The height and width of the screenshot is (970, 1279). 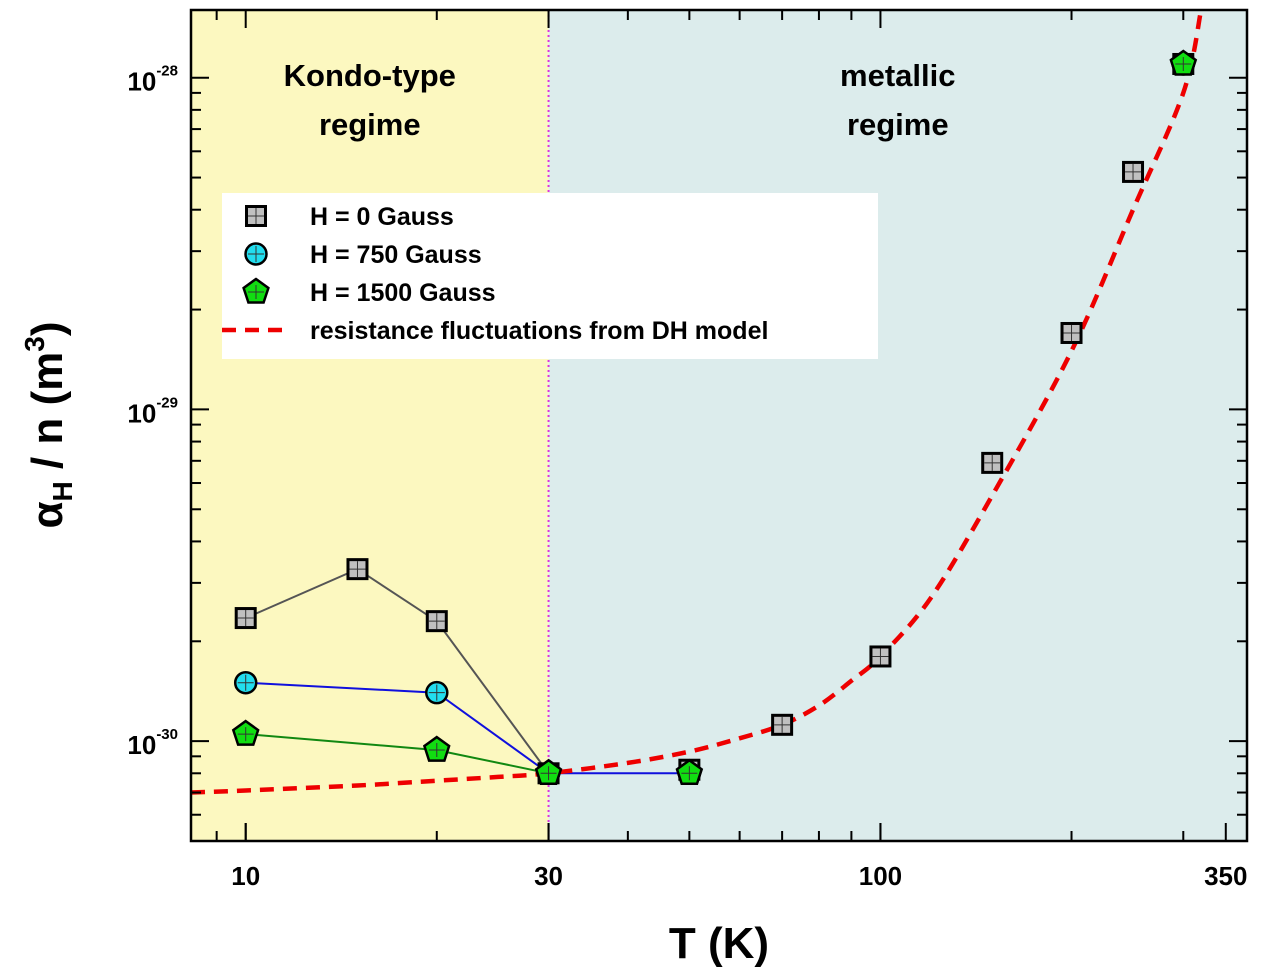 I want to click on y-tick-label-exponent: -28, so click(x=167, y=71).